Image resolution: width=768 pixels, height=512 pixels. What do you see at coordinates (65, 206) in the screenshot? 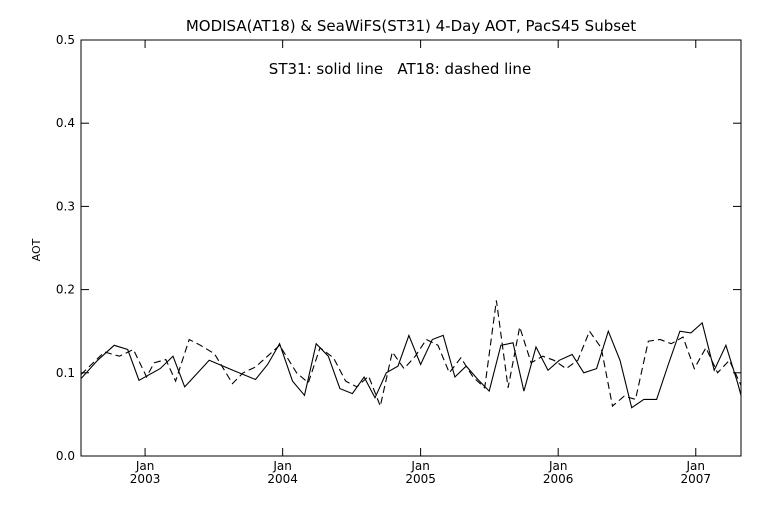
I see `y-tick-label: 0.3` at bounding box center [65, 206].